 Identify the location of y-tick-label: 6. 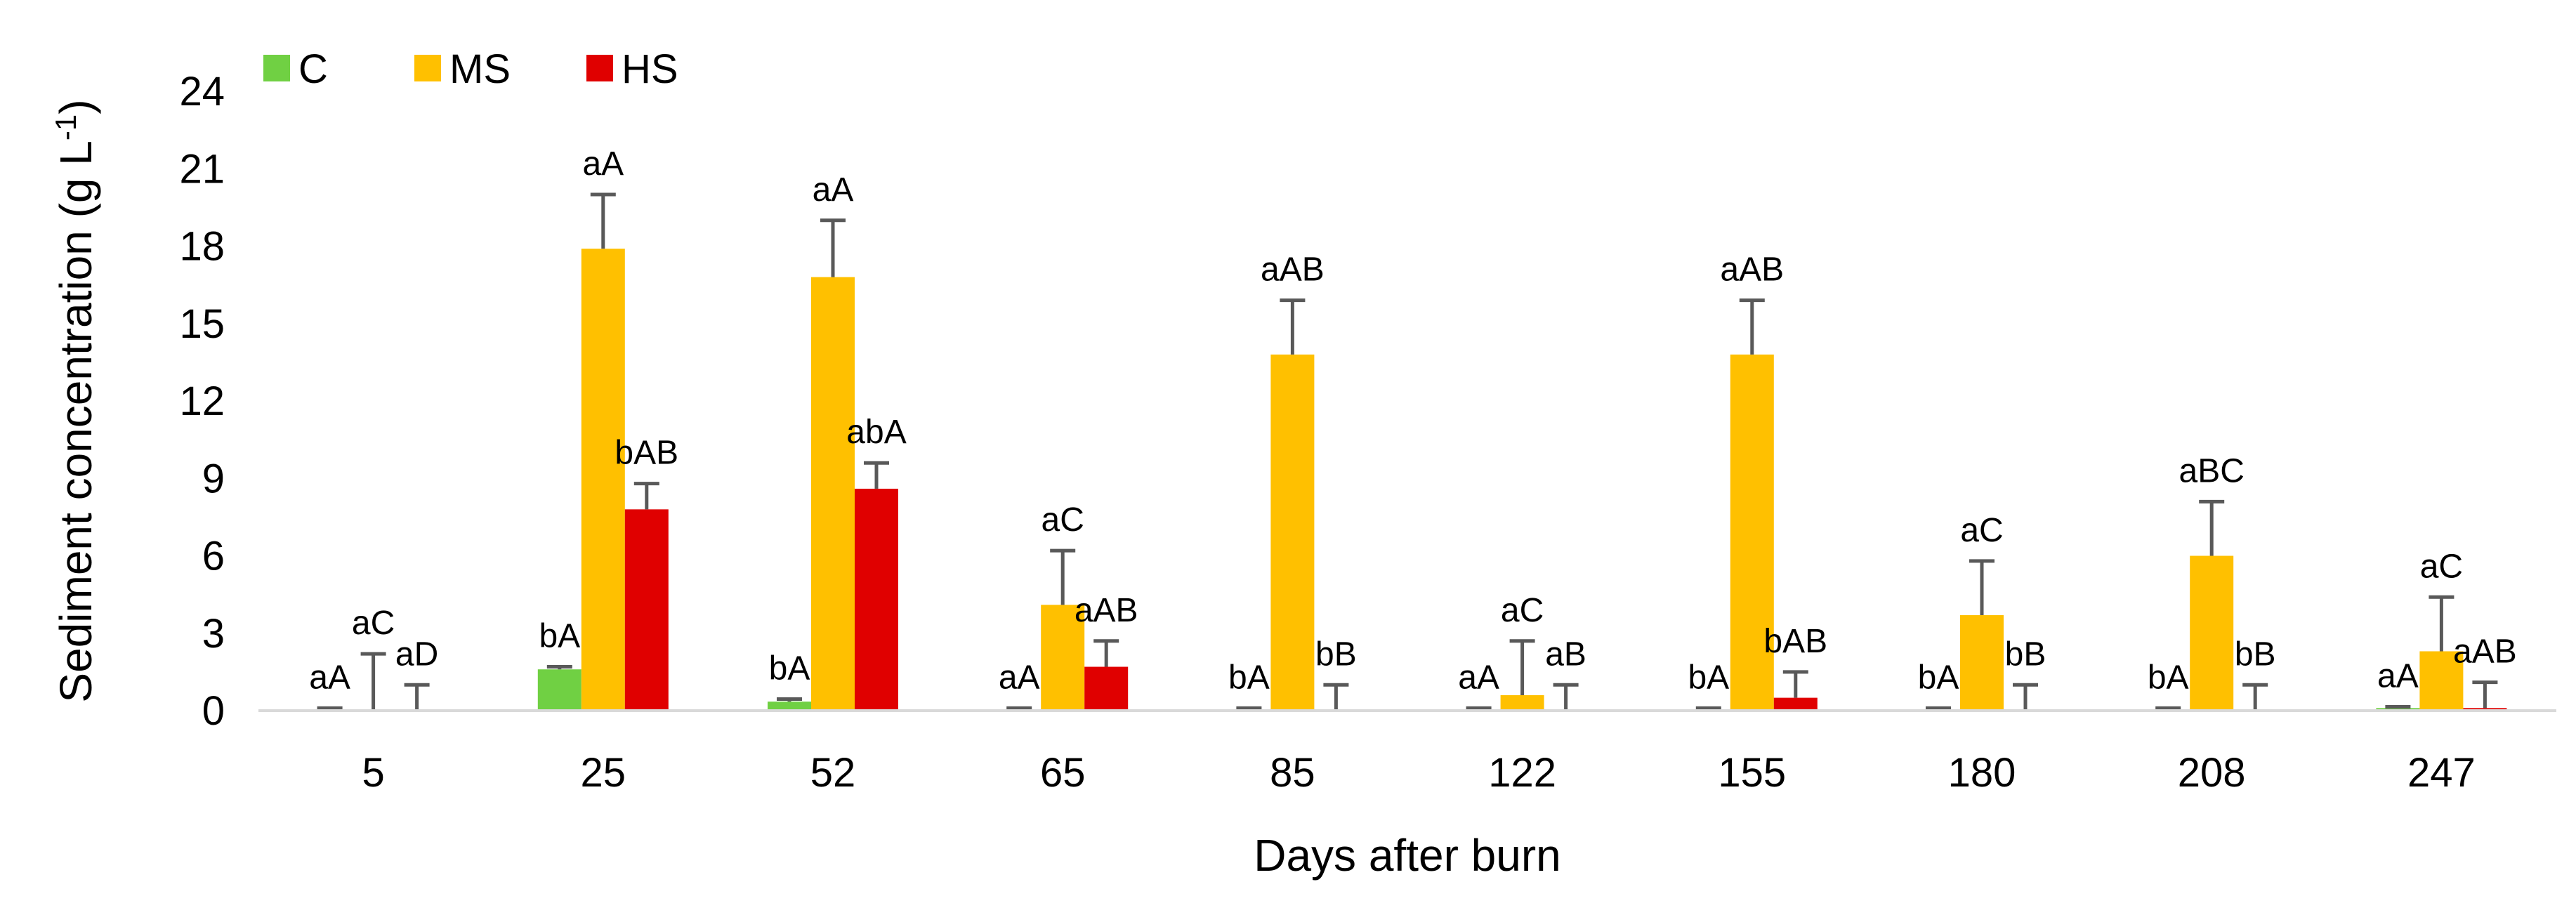
(214, 556).